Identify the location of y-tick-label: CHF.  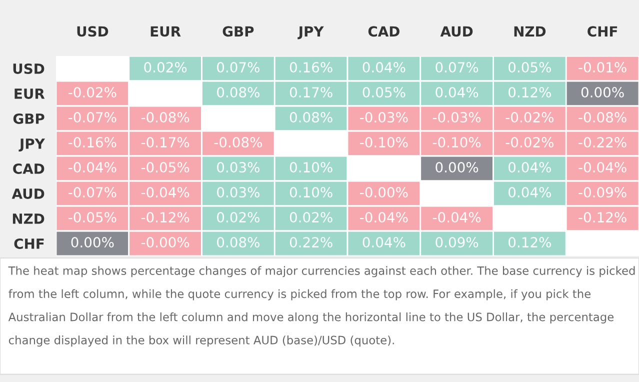
(29, 243).